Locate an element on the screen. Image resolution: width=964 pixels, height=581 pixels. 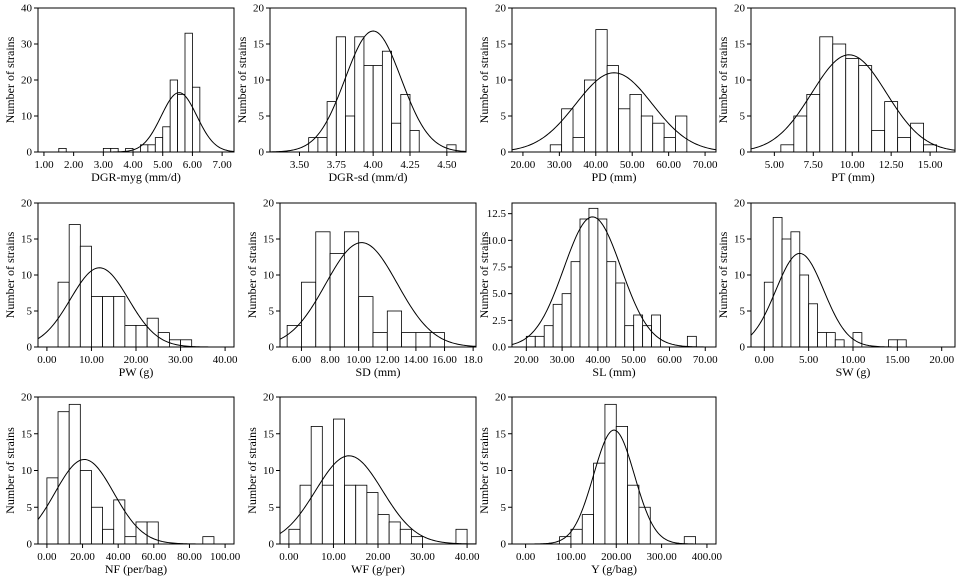
x-tick-label: 14.00 is located at coordinates (416, 360).